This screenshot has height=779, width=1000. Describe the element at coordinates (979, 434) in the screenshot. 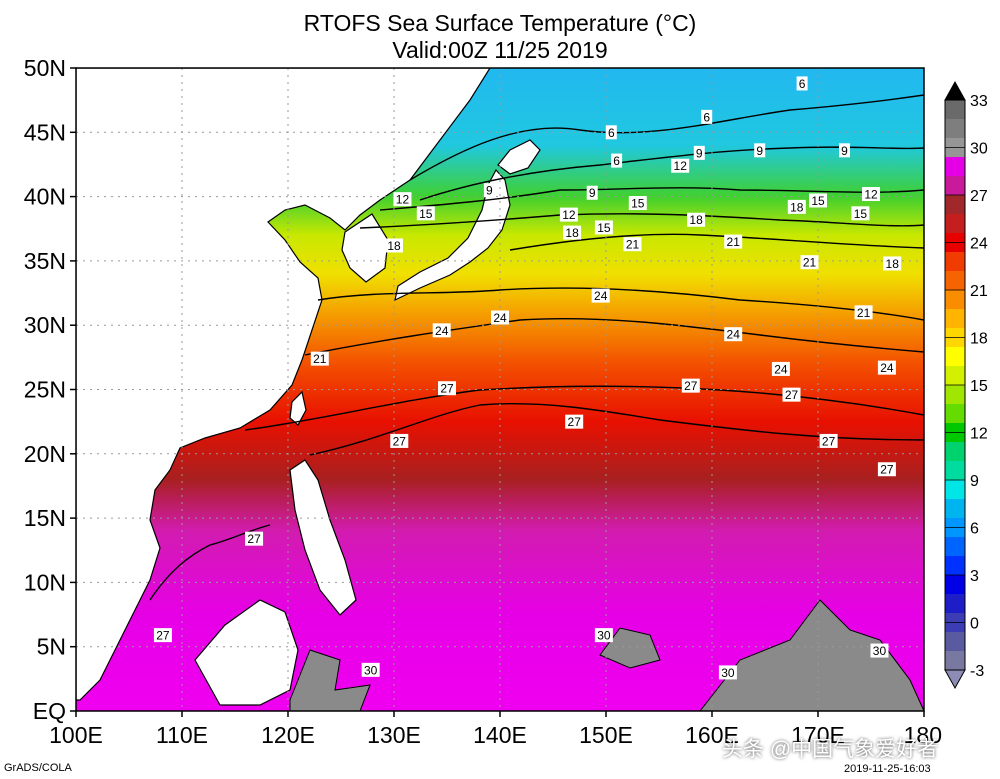

I see `colorbar-label: 12` at that location.